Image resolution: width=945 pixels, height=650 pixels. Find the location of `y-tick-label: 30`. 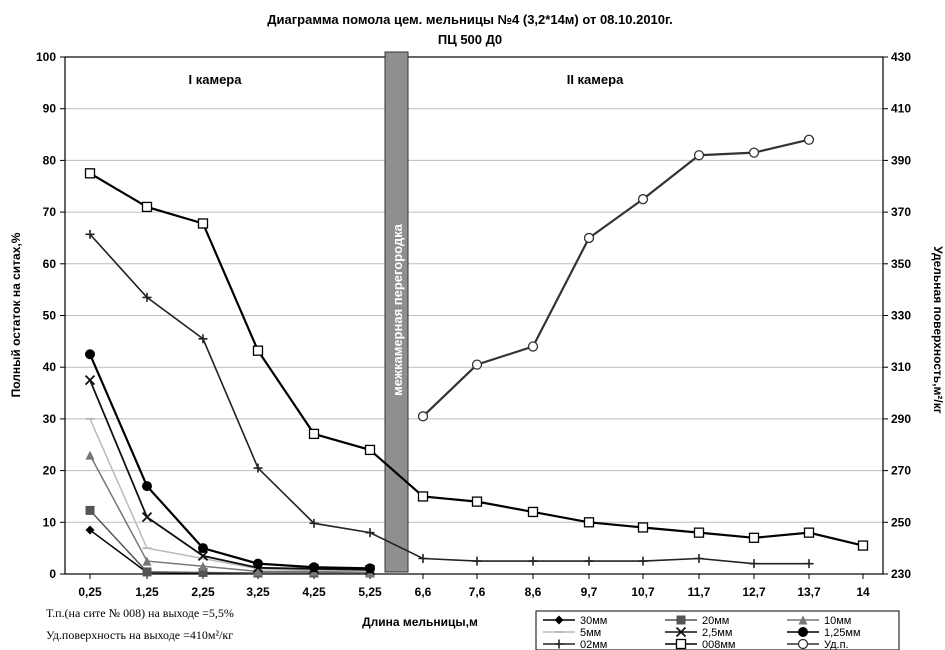

y-tick-label: 30 is located at coordinates (50, 419).